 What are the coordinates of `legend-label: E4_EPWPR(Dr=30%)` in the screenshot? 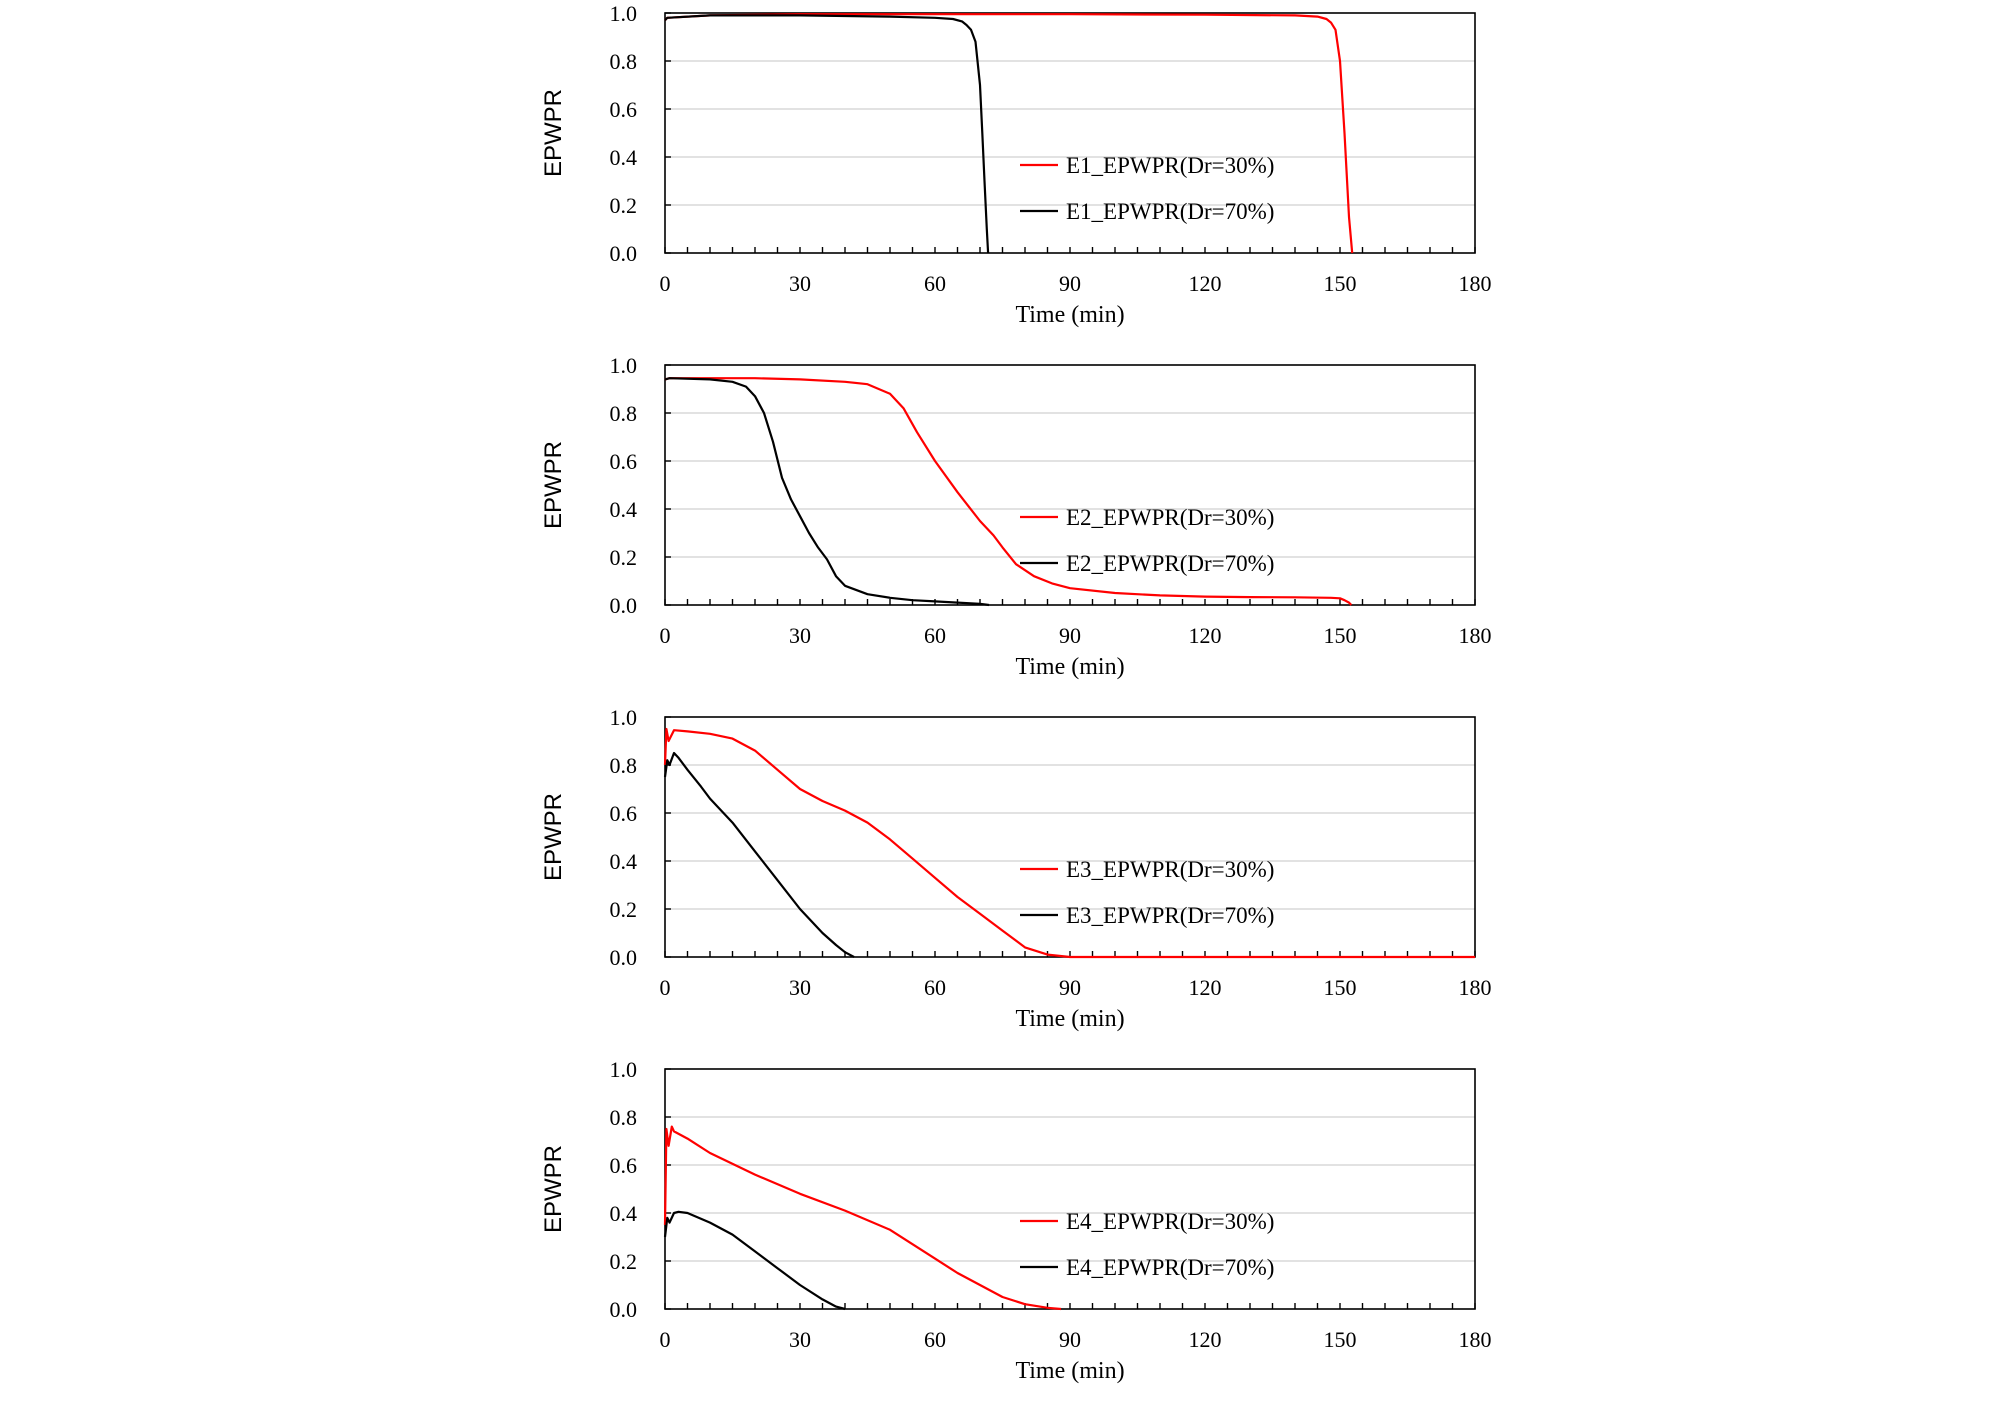 It's located at (1170, 1221).